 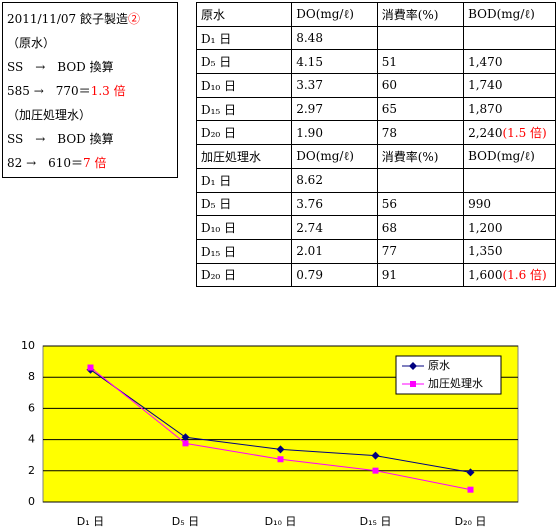 I want to click on note-text: 2011/11/07 餃子製造, so click(x=67, y=19).